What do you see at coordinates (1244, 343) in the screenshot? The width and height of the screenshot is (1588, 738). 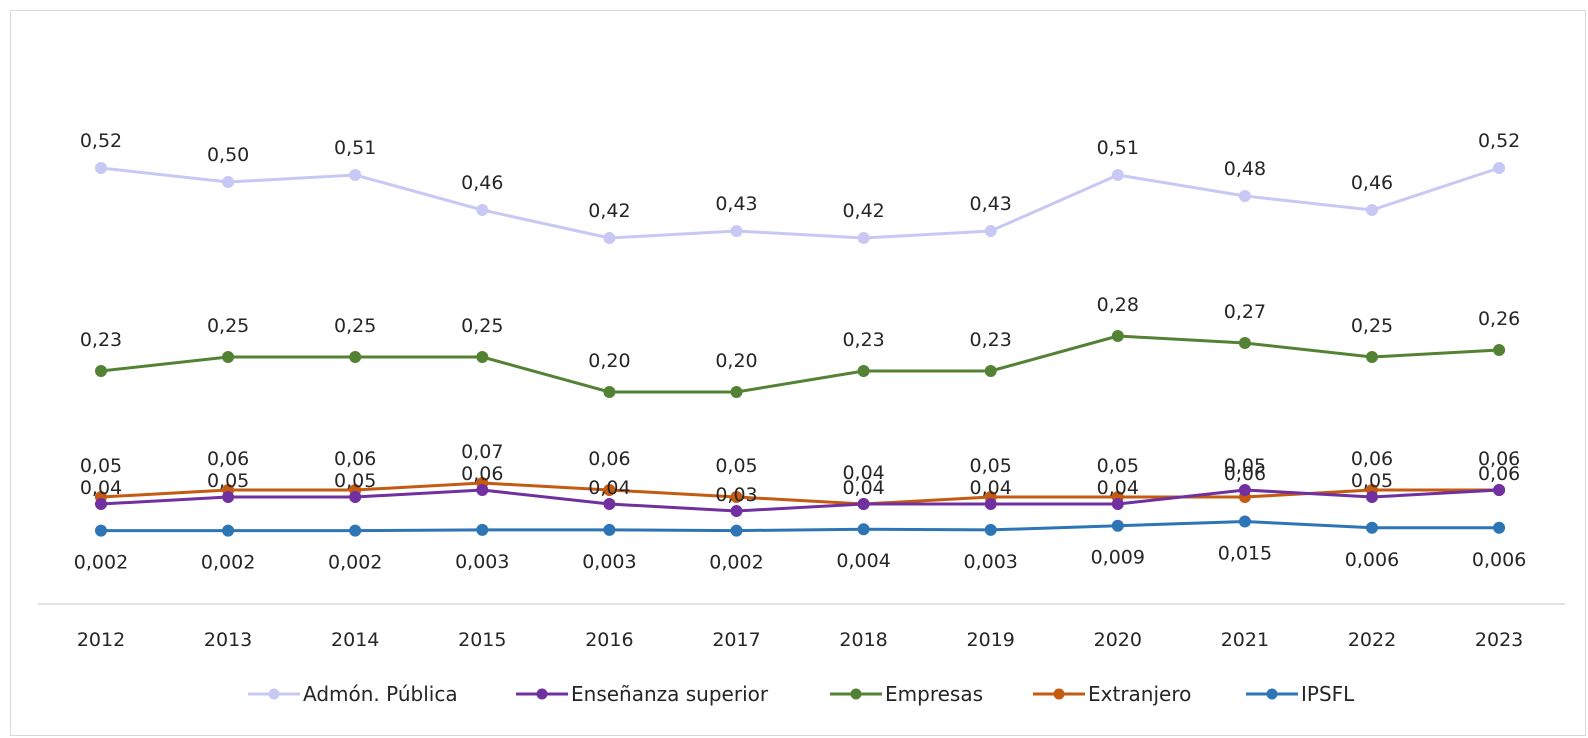 I see `data-point-empresas-2021` at bounding box center [1244, 343].